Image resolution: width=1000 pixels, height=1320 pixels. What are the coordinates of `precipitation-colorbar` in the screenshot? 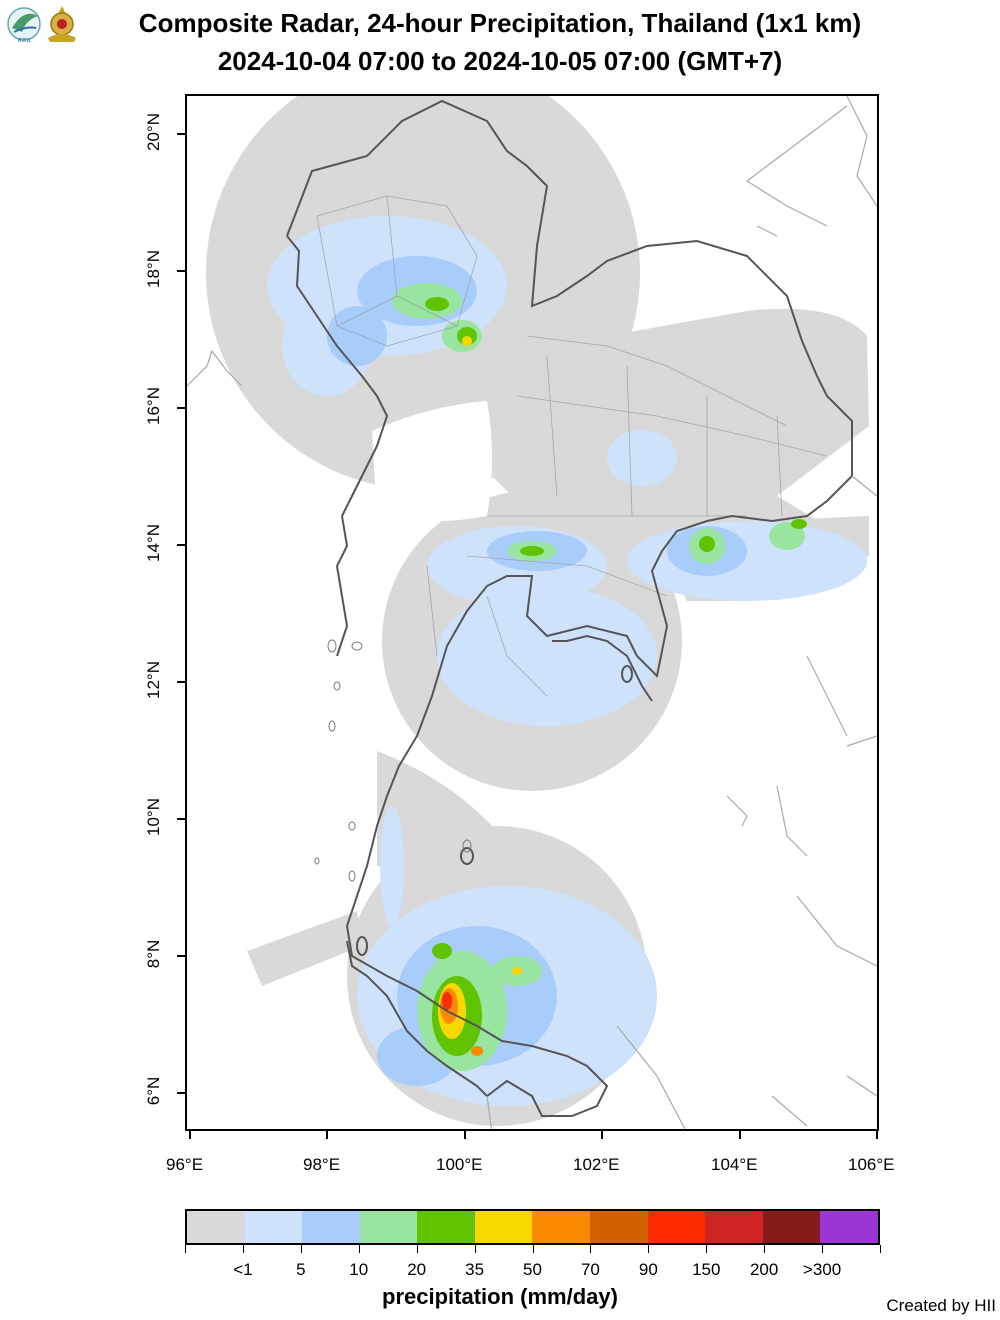 It's located at (532, 1227).